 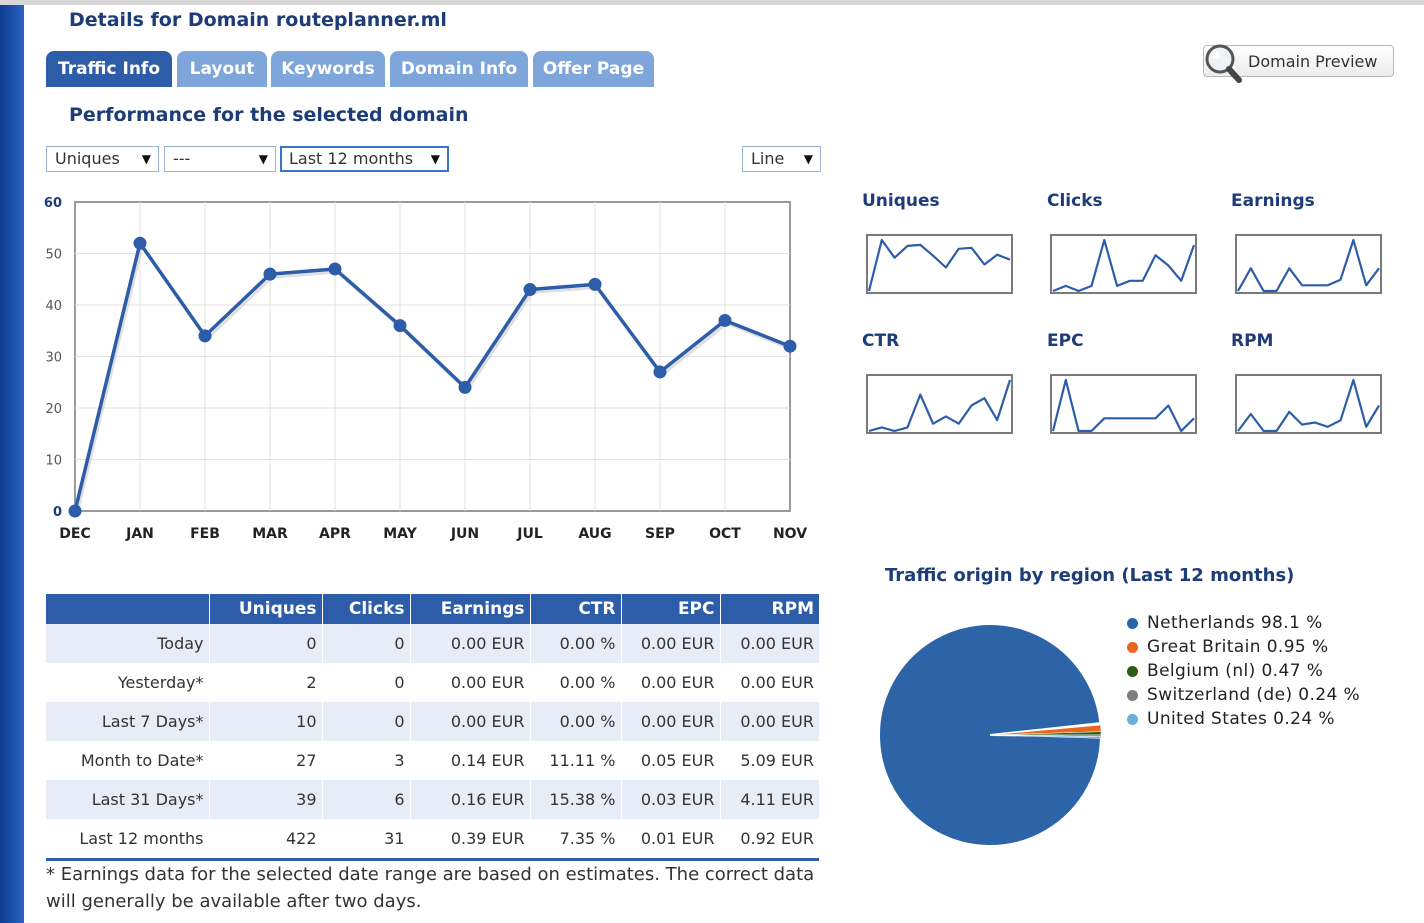 I want to click on x-tick-label: AUG, so click(x=594, y=534).